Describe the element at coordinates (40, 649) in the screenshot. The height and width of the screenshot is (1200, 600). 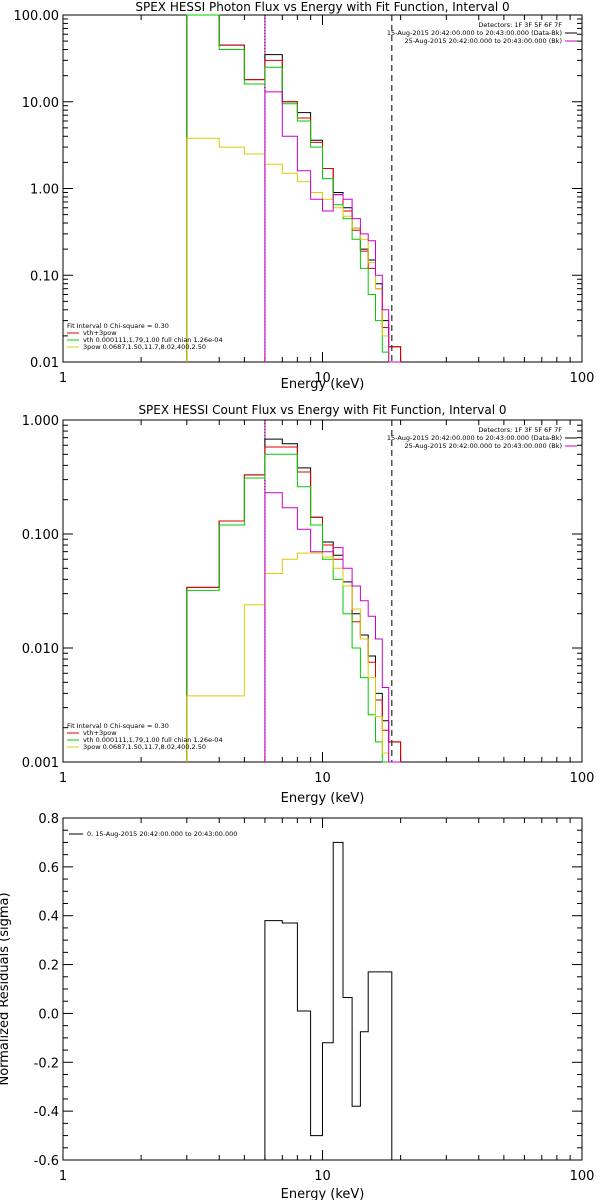
I see `y-tick-label: 0.010` at that location.